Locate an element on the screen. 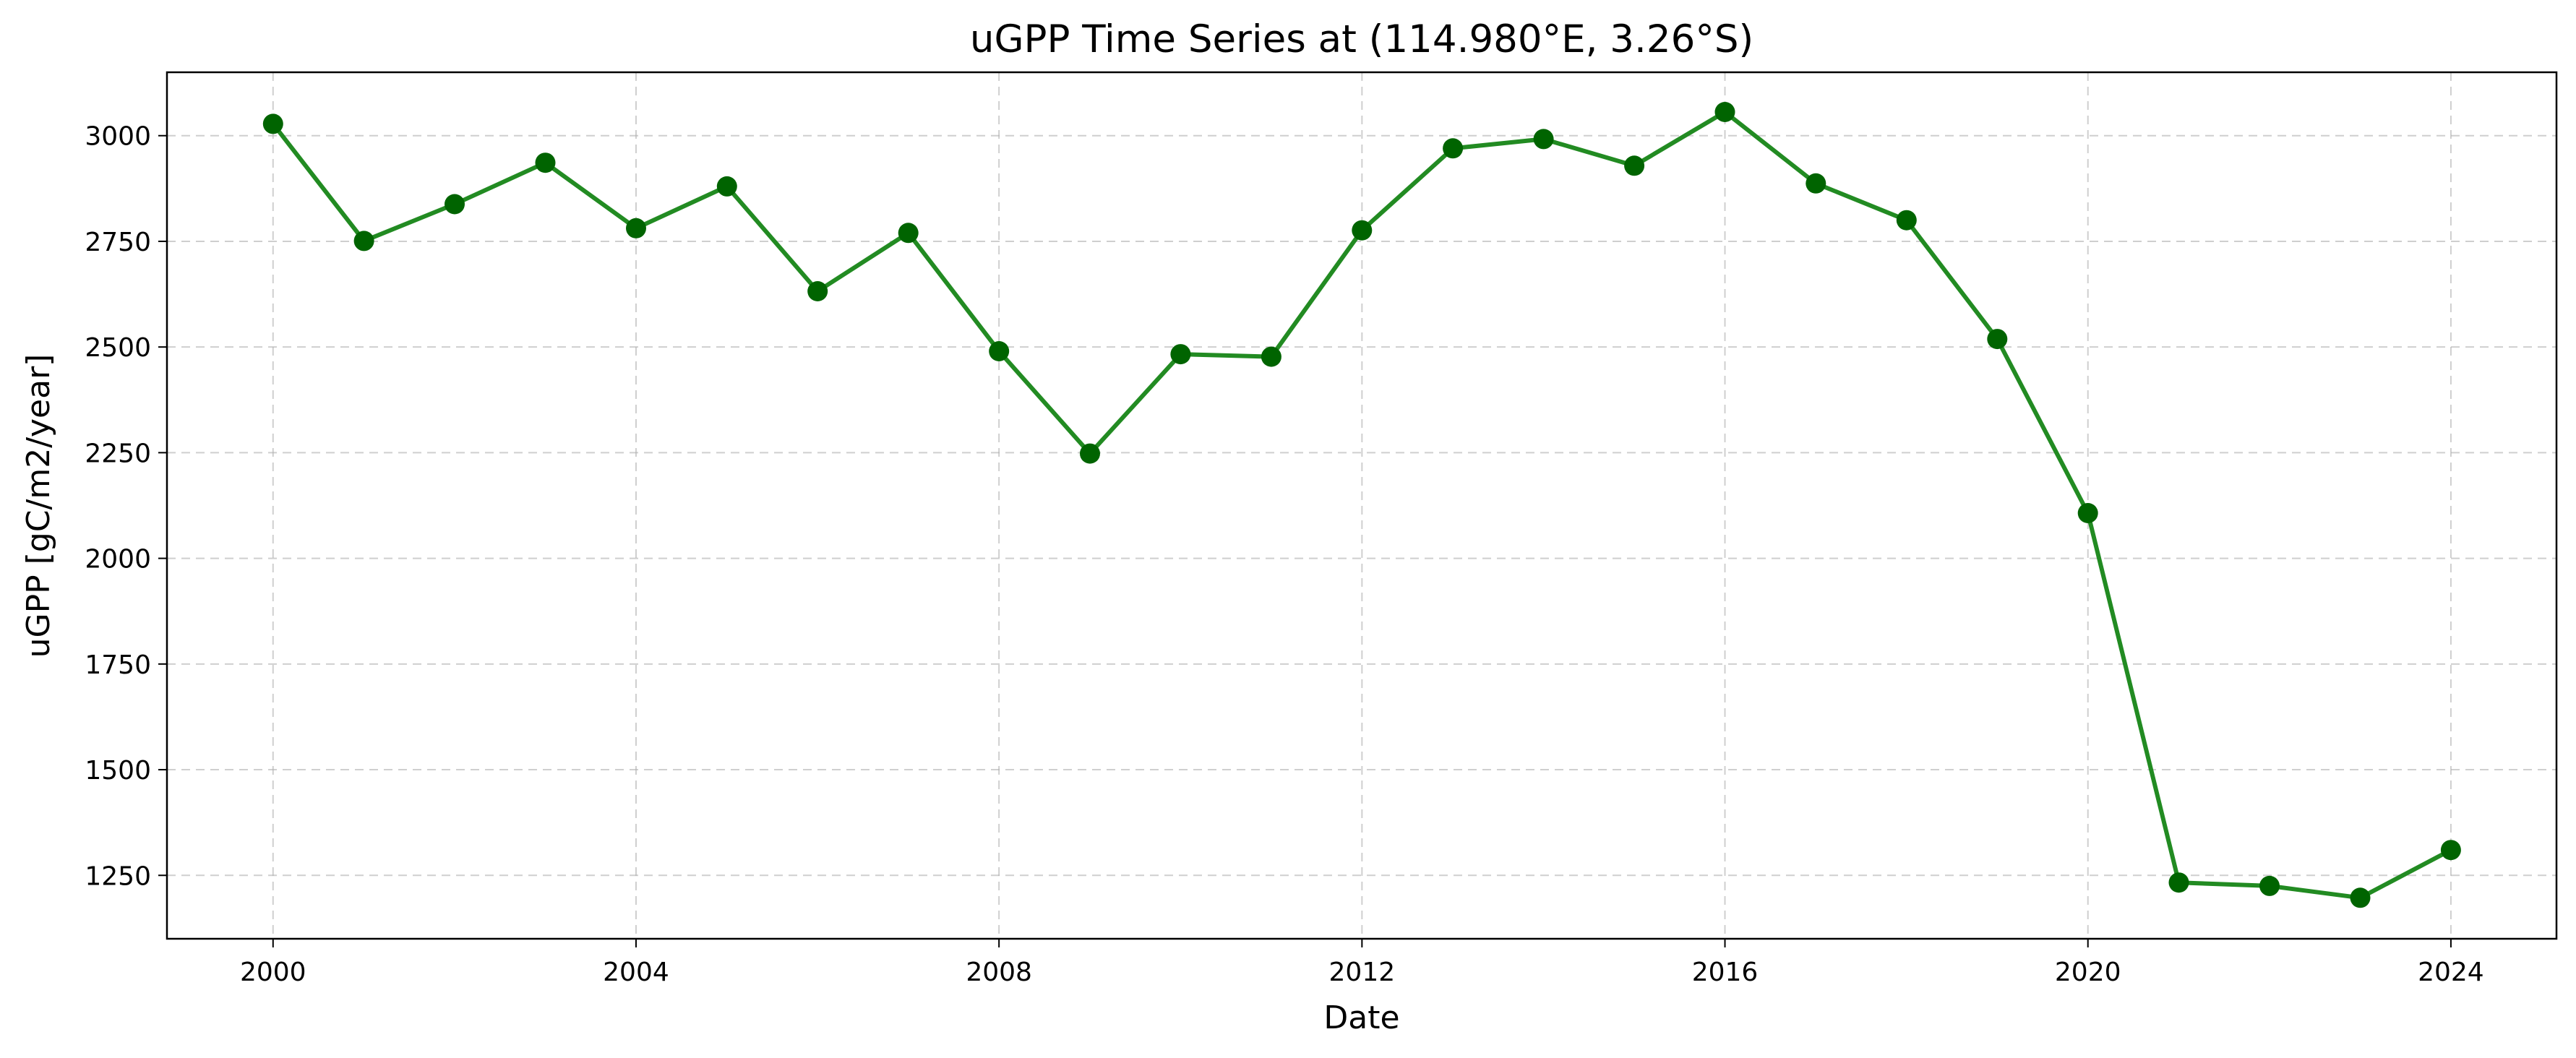 The width and height of the screenshot is (2576, 1058). chart-title: uGPP Time Series at (114.980°E, 3.26°S) is located at coordinates (1362, 39).